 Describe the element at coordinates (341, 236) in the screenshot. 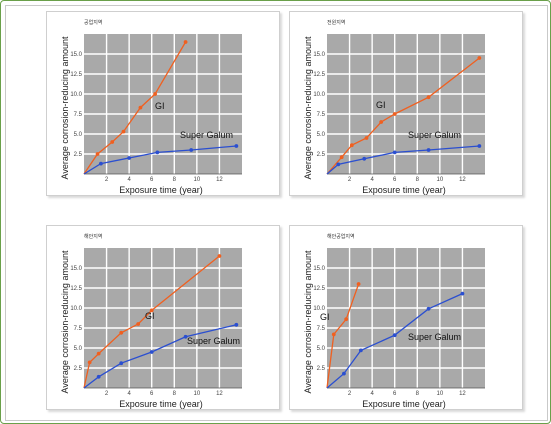

I see `panel-title: 해안공업지역` at that location.